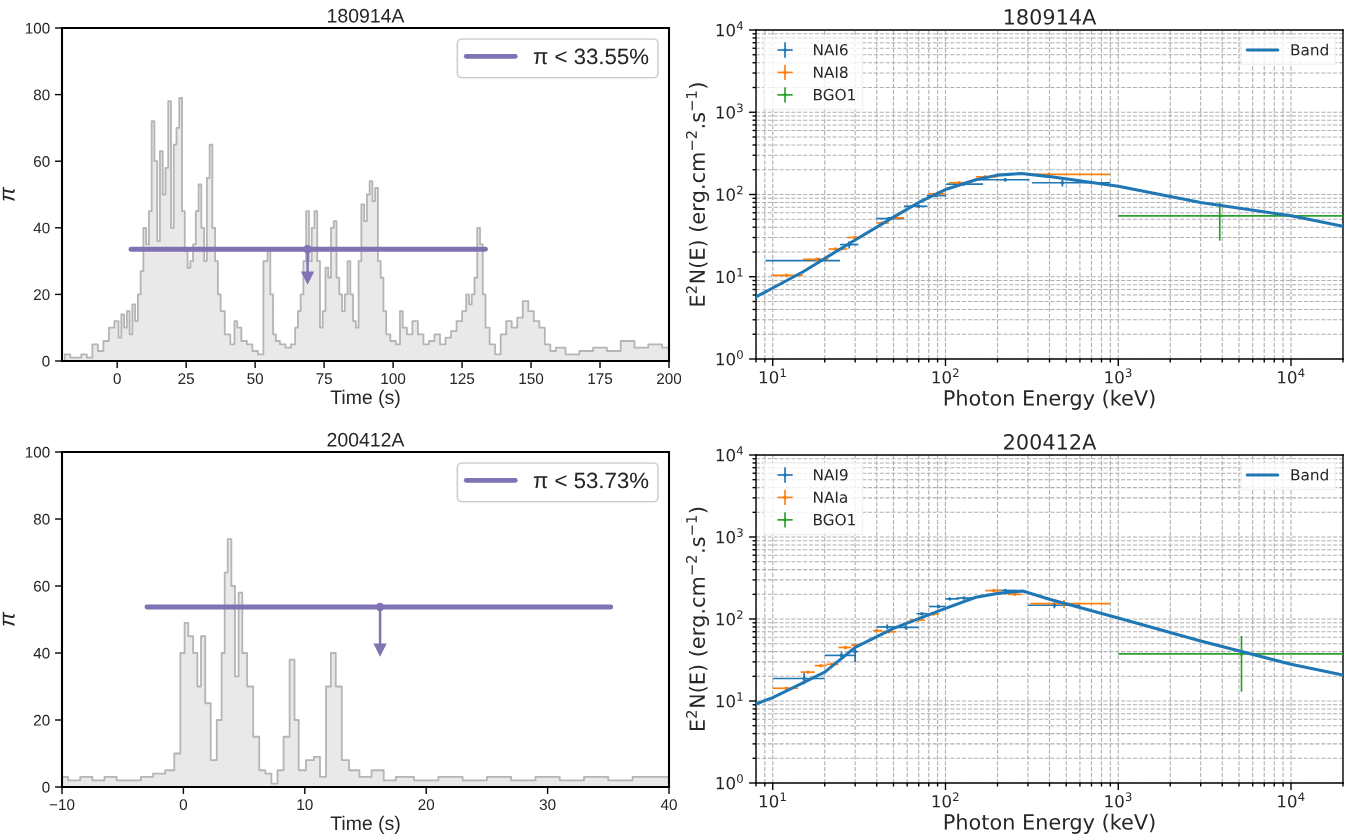 This screenshot has width=1355, height=839. What do you see at coordinates (831, 50) in the screenshot?
I see `legend-label: NAI6` at bounding box center [831, 50].